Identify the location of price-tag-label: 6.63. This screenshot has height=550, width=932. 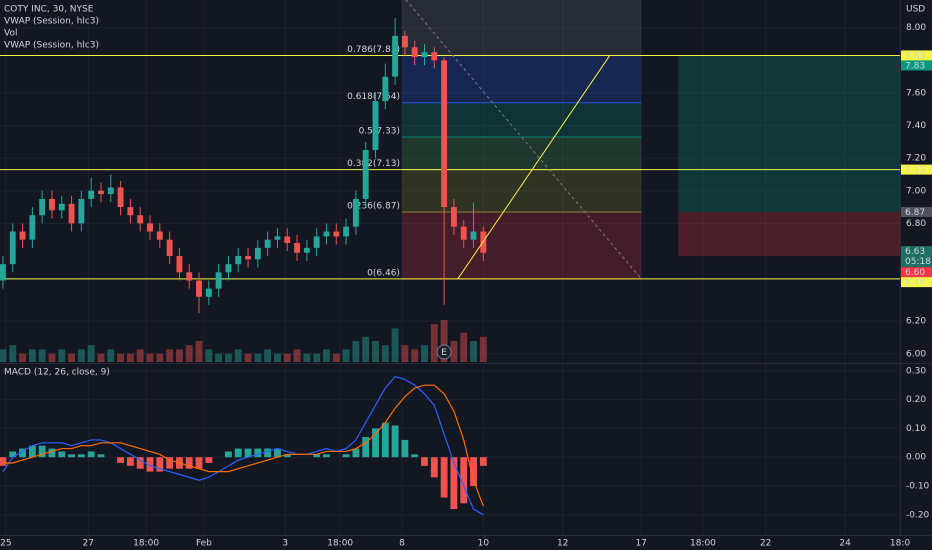
(915, 252).